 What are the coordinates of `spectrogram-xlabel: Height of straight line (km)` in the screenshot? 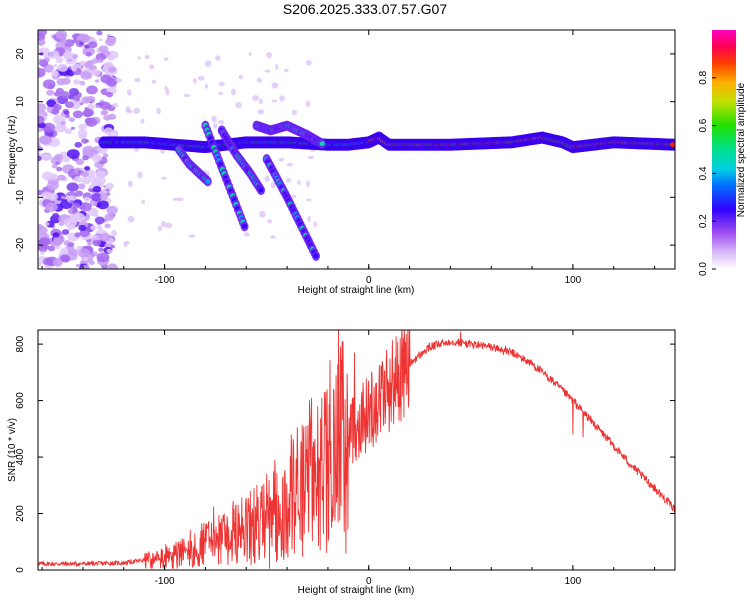 It's located at (356, 290).